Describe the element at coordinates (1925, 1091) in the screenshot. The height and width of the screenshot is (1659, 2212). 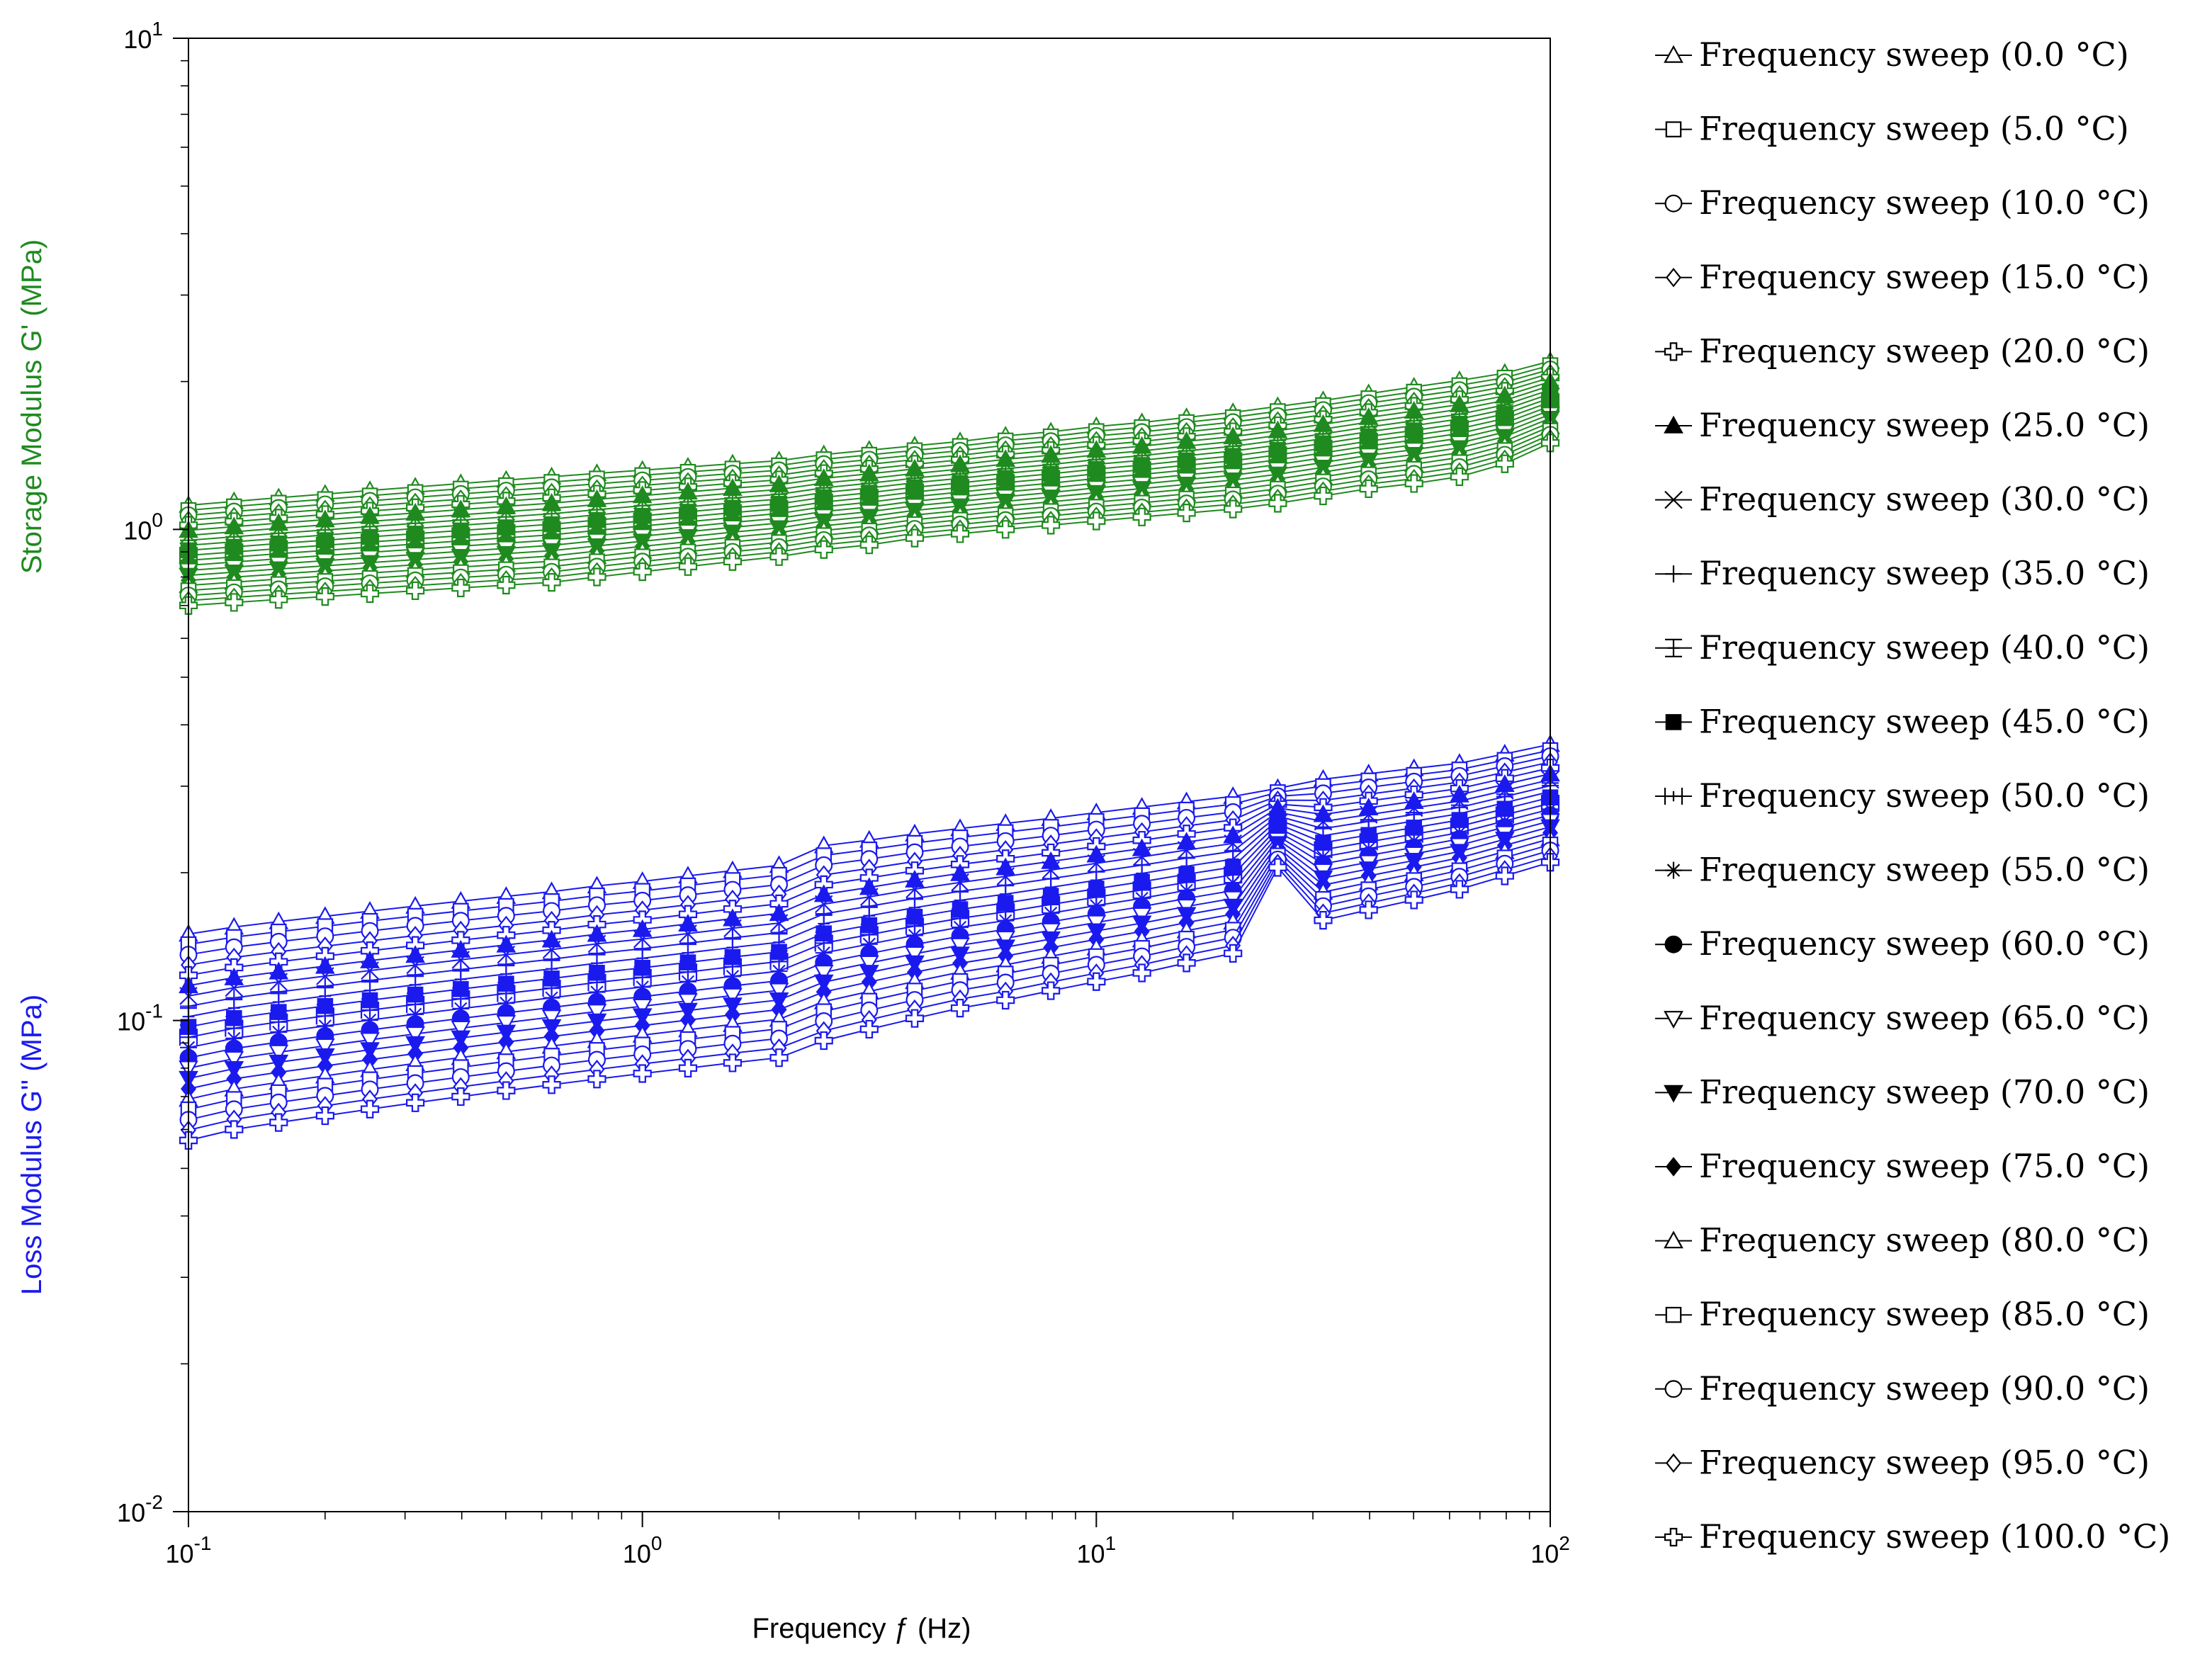
I see `legend-label: Frequency sweep (70.0 °C)` at that location.